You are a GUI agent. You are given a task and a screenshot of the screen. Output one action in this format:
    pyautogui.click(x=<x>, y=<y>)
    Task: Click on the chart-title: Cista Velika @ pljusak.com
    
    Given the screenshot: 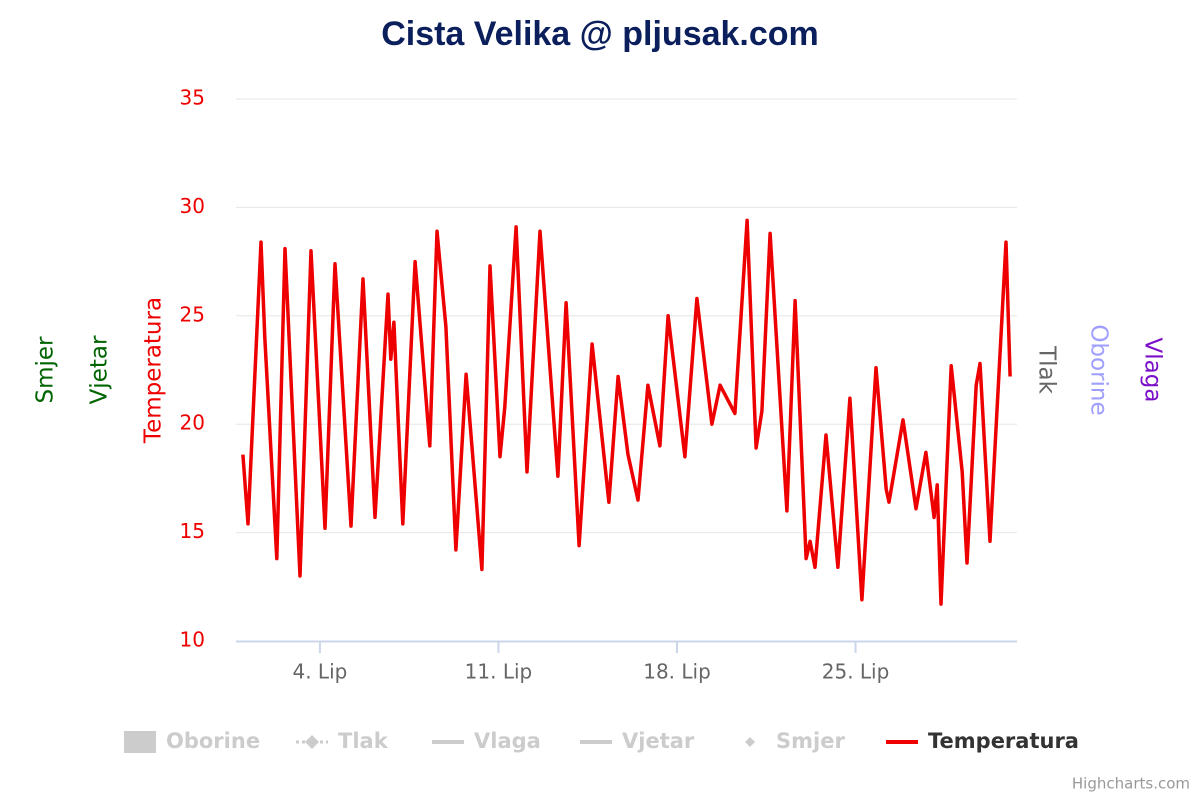 What is the action you would take?
    pyautogui.click(x=600, y=34)
    